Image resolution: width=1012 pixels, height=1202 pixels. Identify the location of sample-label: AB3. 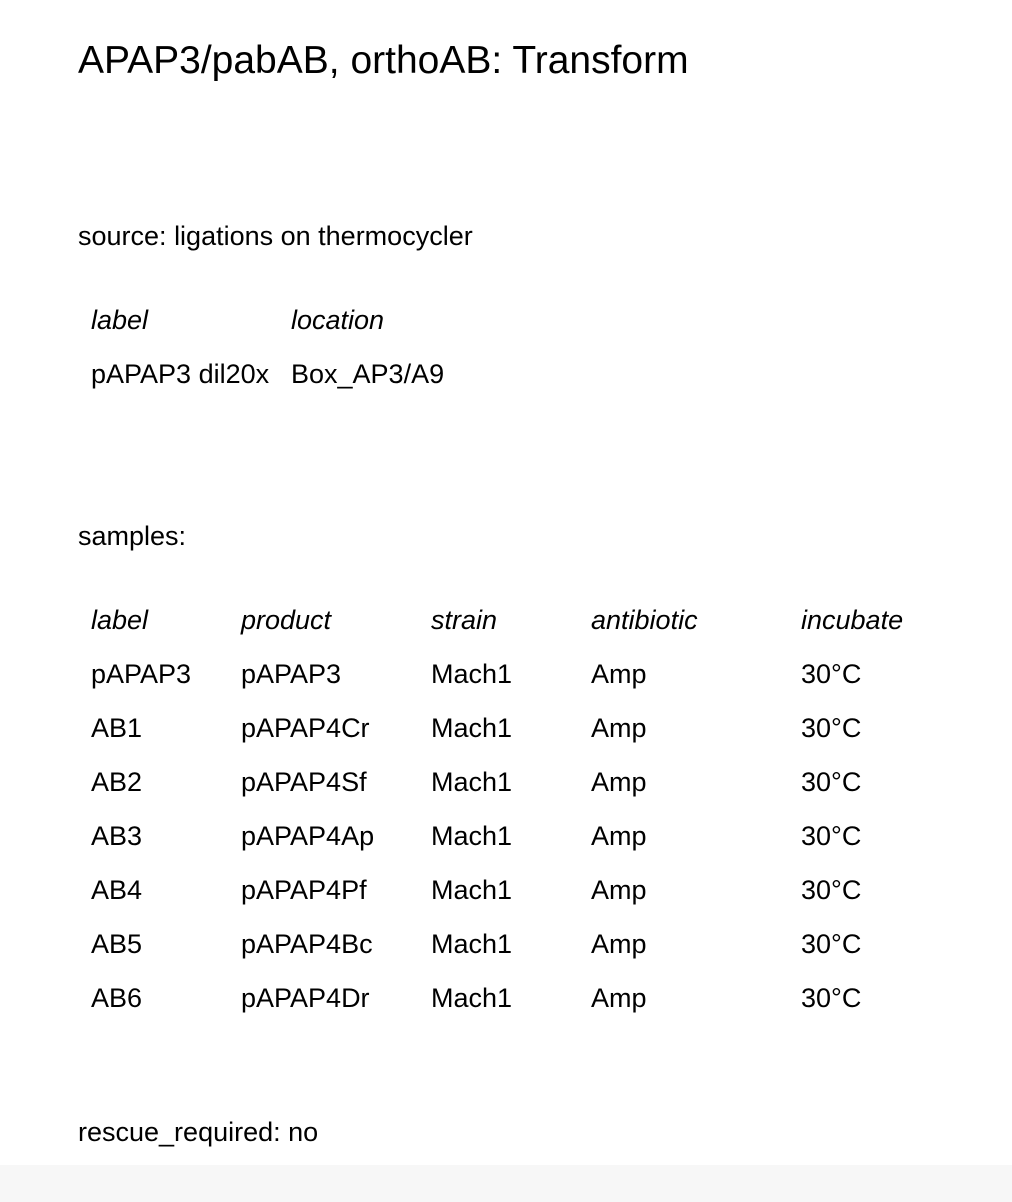
(117, 836).